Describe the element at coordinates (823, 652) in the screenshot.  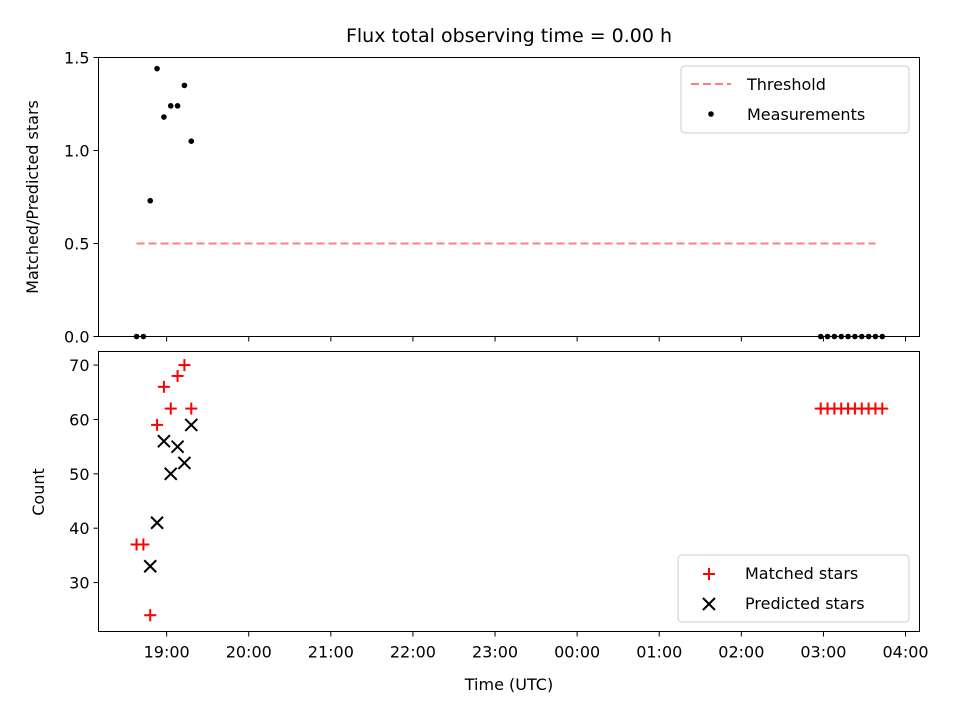
I see `x-tick-label: 03:00` at that location.